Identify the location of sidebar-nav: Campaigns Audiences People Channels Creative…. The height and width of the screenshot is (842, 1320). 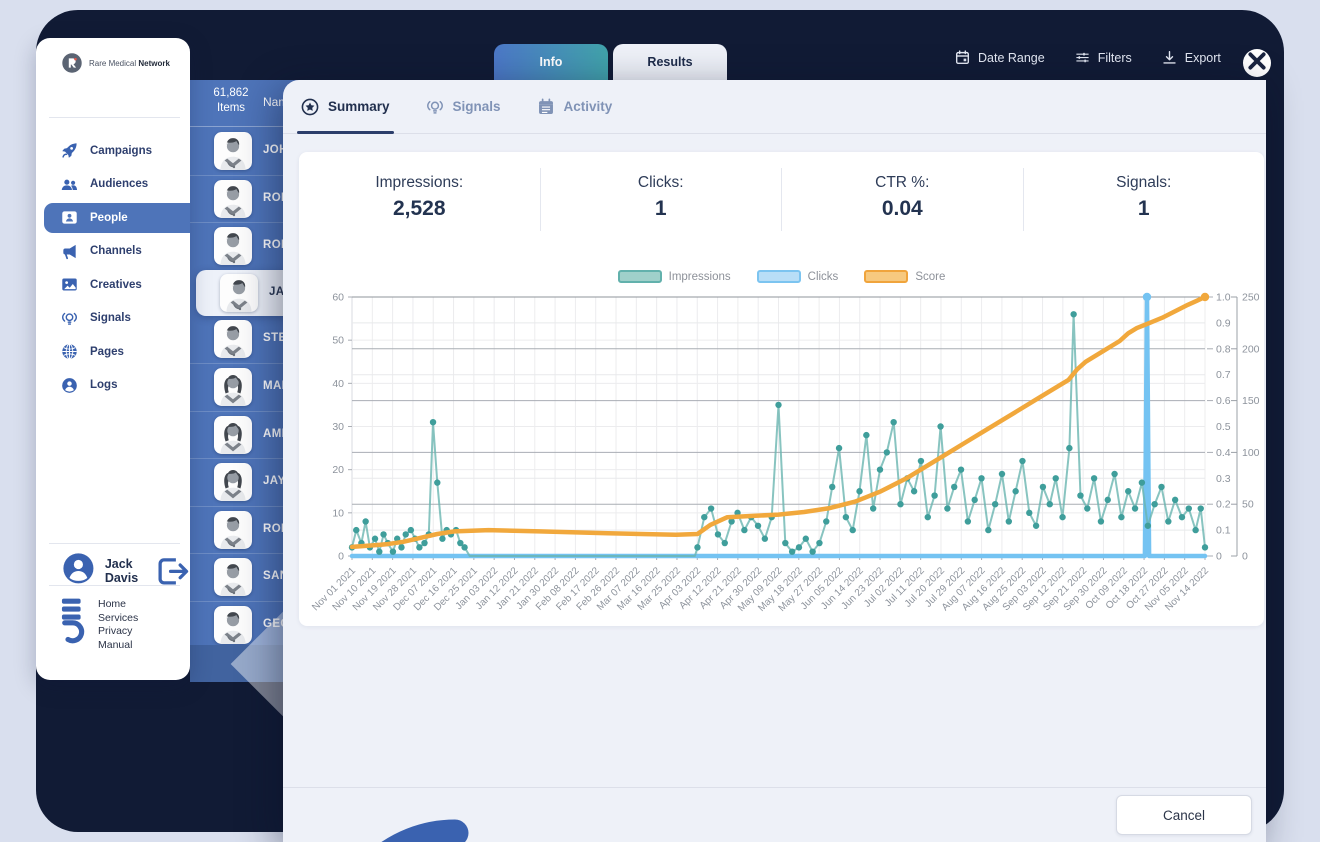
(113, 268).